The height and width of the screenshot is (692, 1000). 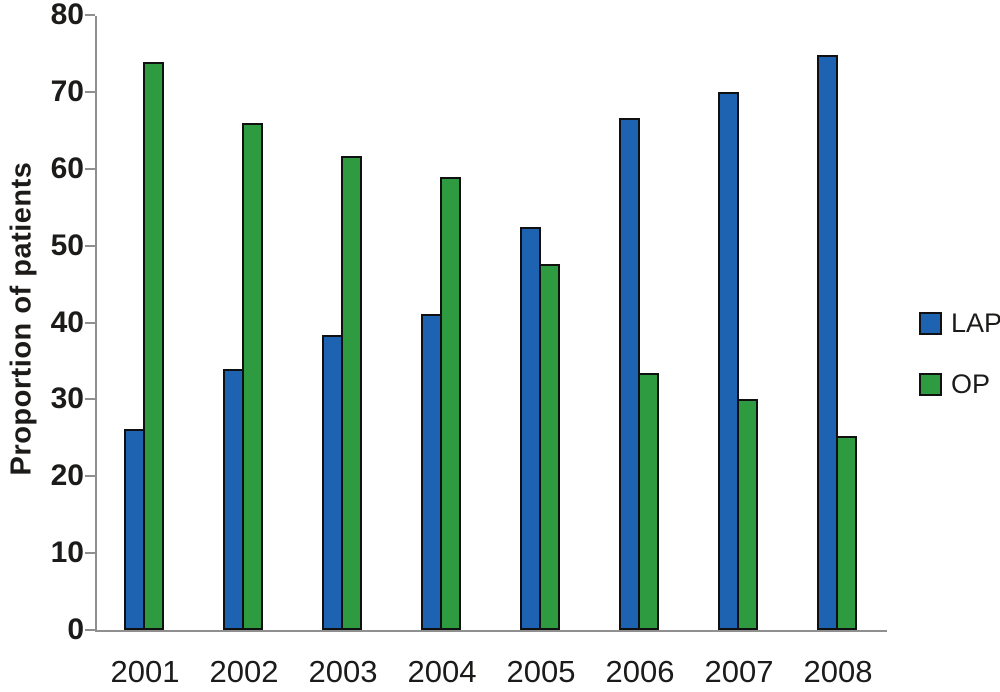 What do you see at coordinates (153, 346) in the screenshot?
I see `bar-op-2001` at bounding box center [153, 346].